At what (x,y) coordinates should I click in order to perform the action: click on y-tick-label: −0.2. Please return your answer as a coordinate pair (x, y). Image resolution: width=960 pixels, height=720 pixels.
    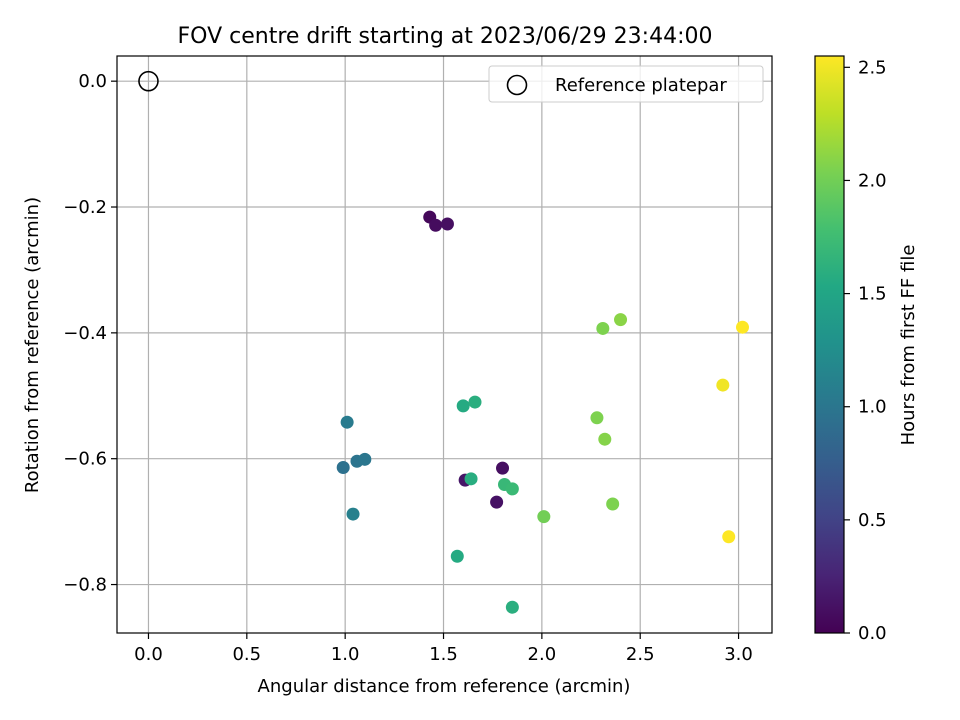
    Looking at the image, I should click on (85, 207).